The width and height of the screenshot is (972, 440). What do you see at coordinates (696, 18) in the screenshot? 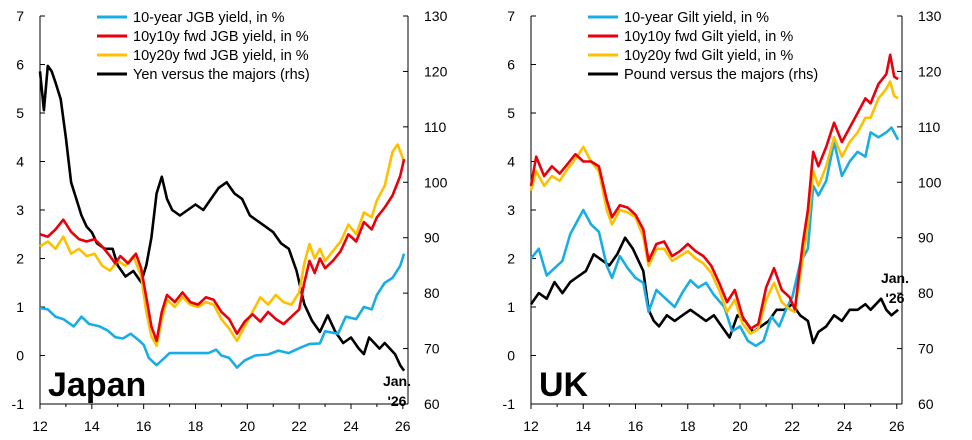
I see `legend-label: 10-year Gilt yield, in %` at bounding box center [696, 18].